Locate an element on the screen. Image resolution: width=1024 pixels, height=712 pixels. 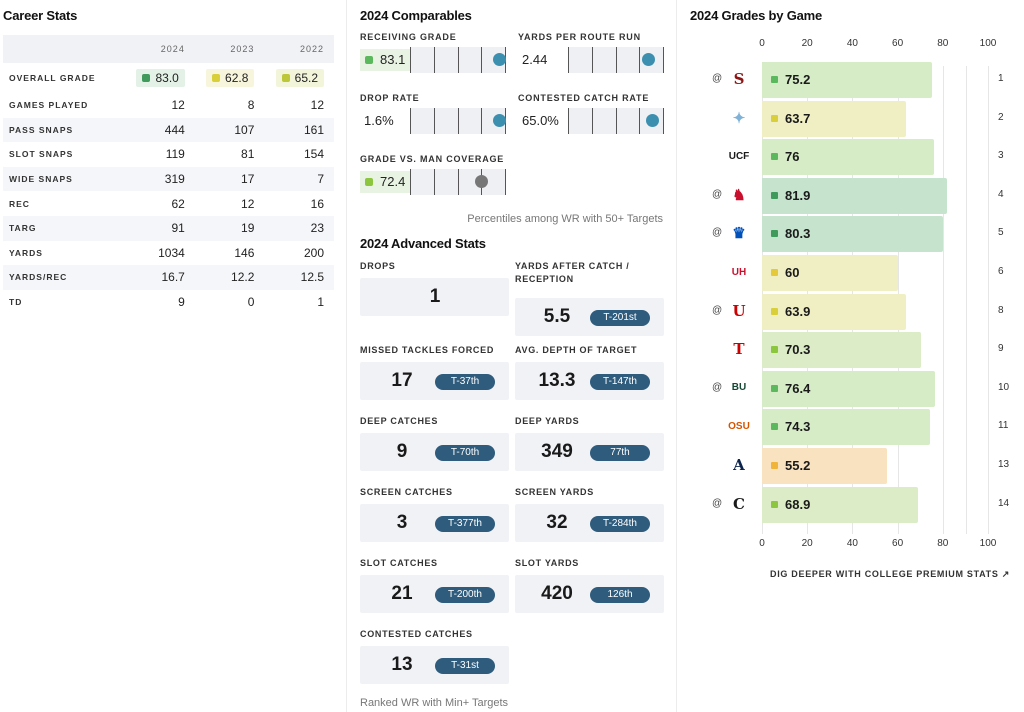
advanced-stat-label: SLOT YARDS is located at coordinates (547, 563).